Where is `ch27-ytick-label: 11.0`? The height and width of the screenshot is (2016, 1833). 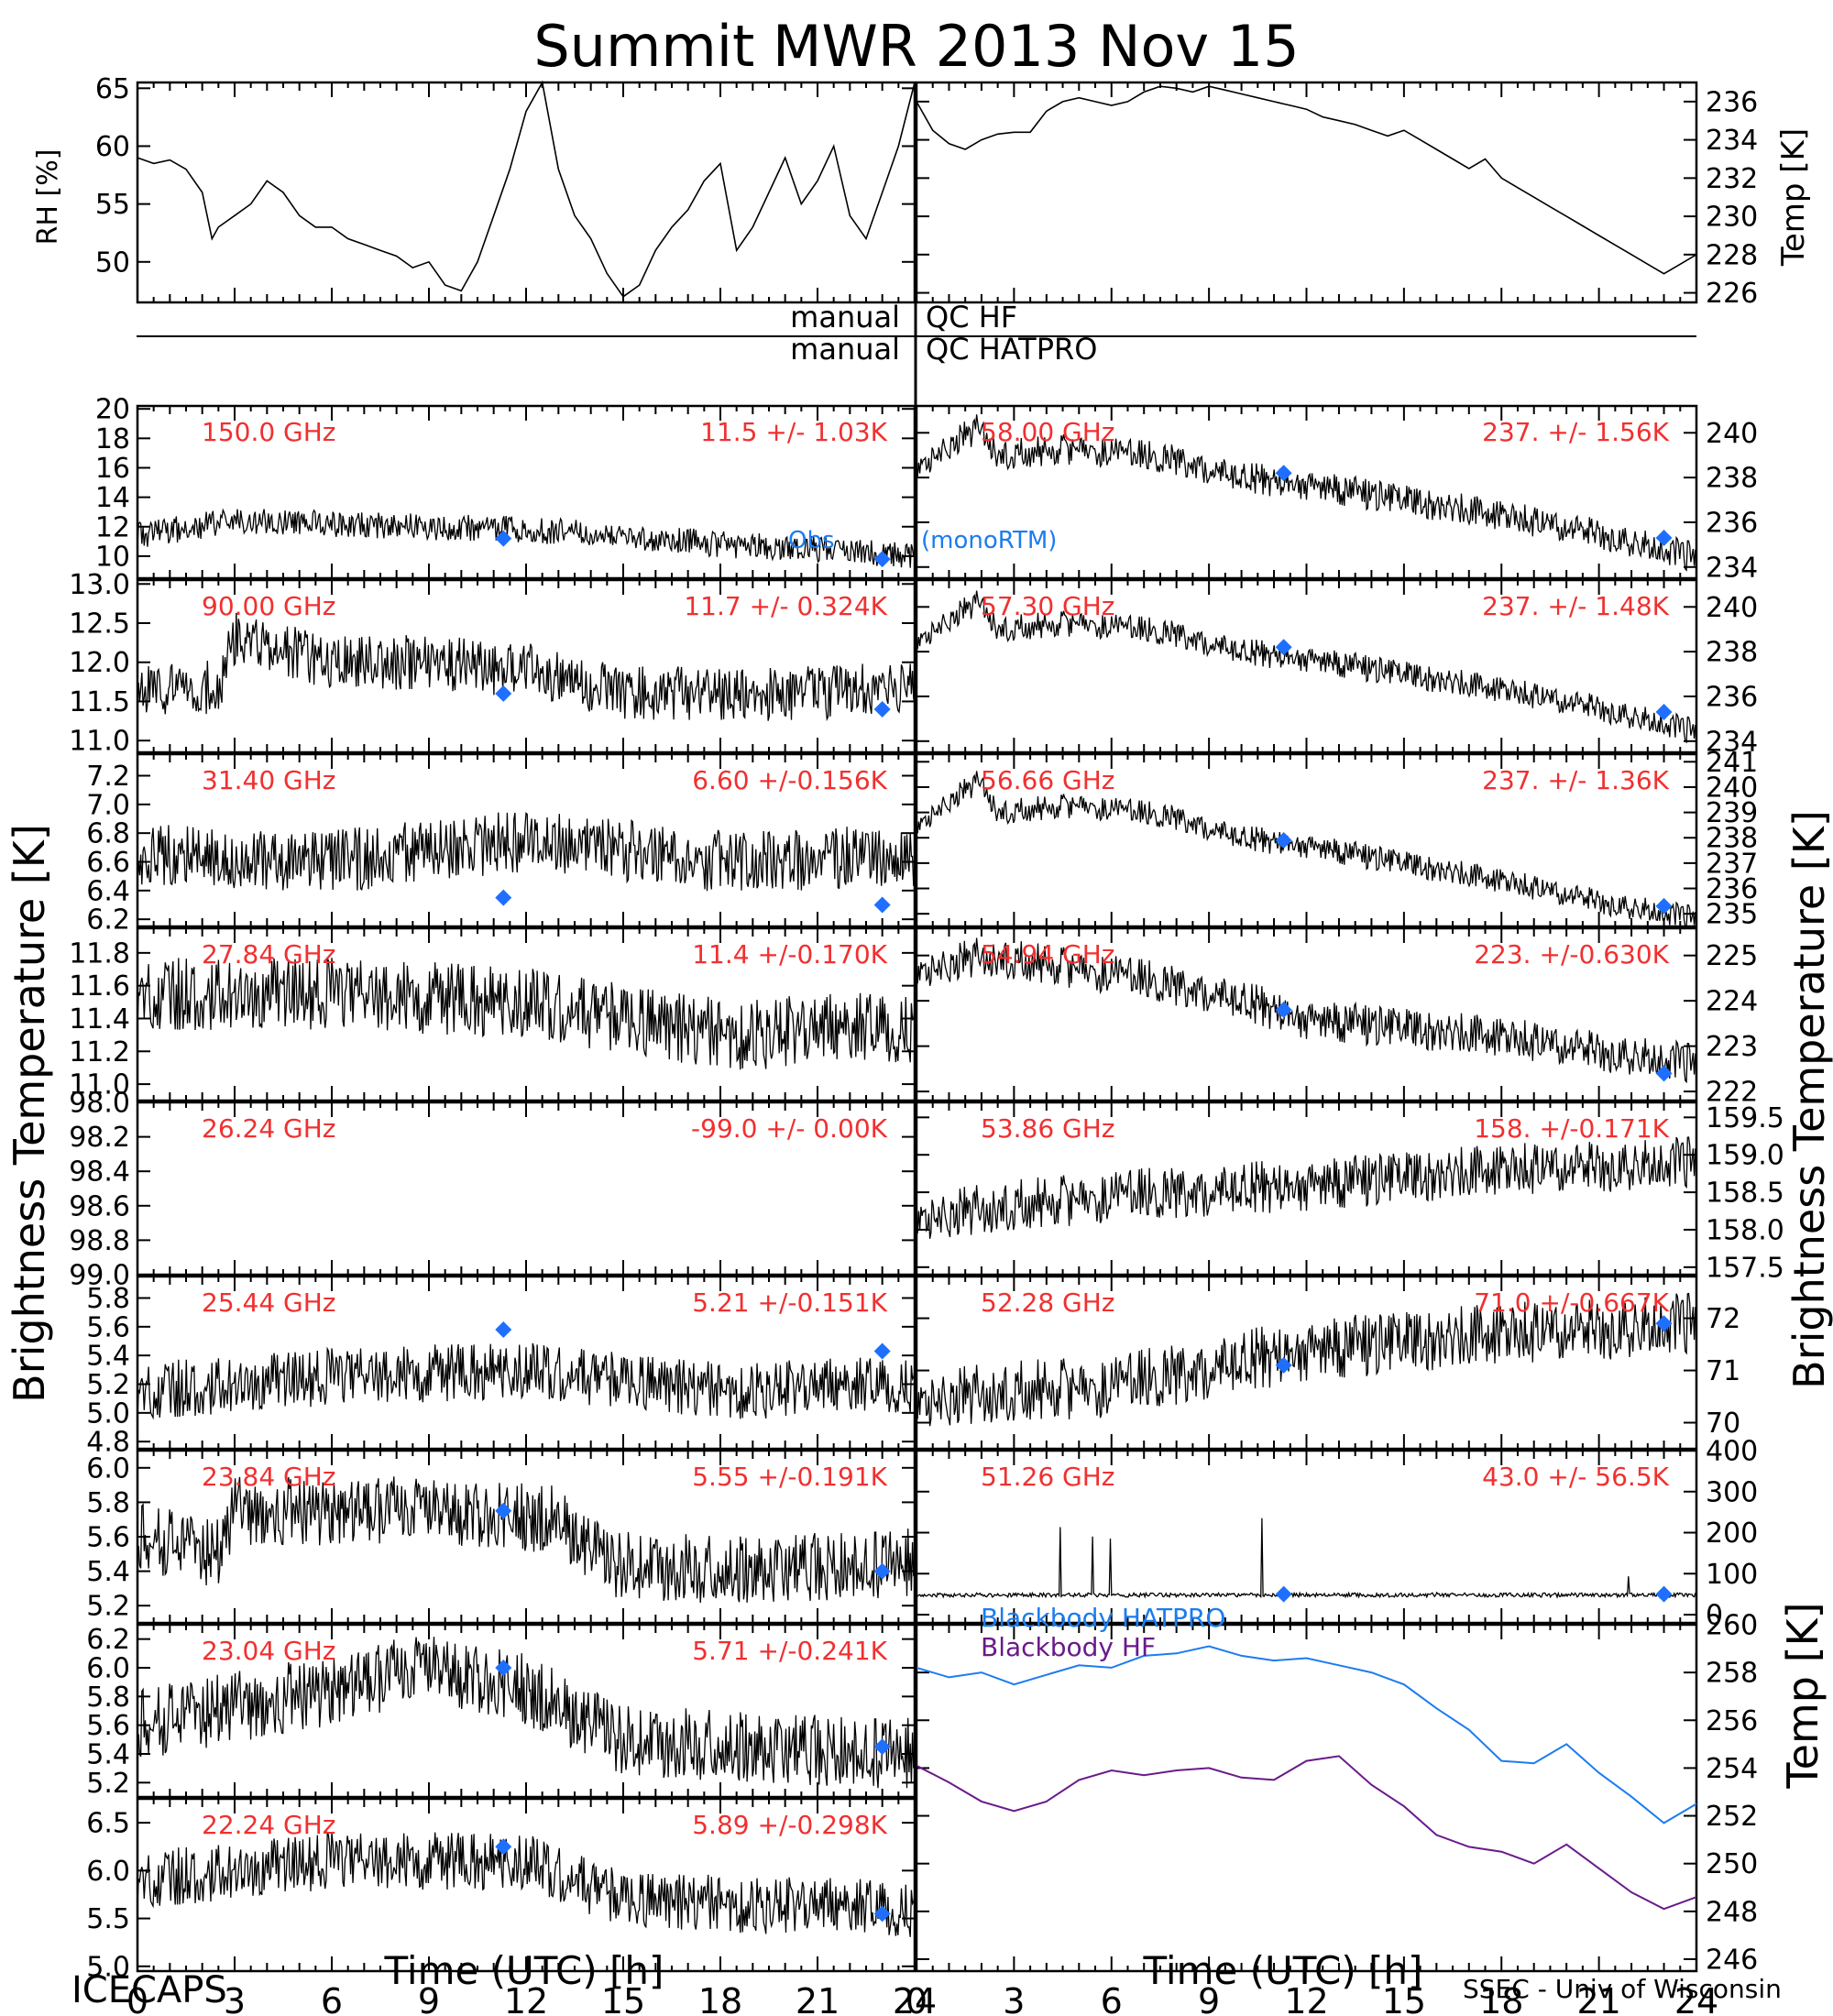 ch27-ytick-label: 11.0 is located at coordinates (99, 1085).